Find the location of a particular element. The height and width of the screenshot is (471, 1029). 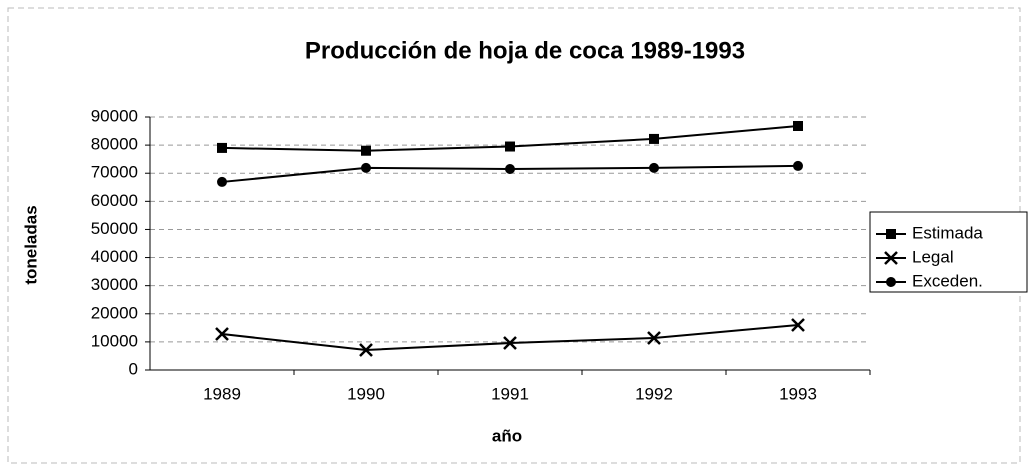

x-tick-label: 1989 is located at coordinates (222, 393).